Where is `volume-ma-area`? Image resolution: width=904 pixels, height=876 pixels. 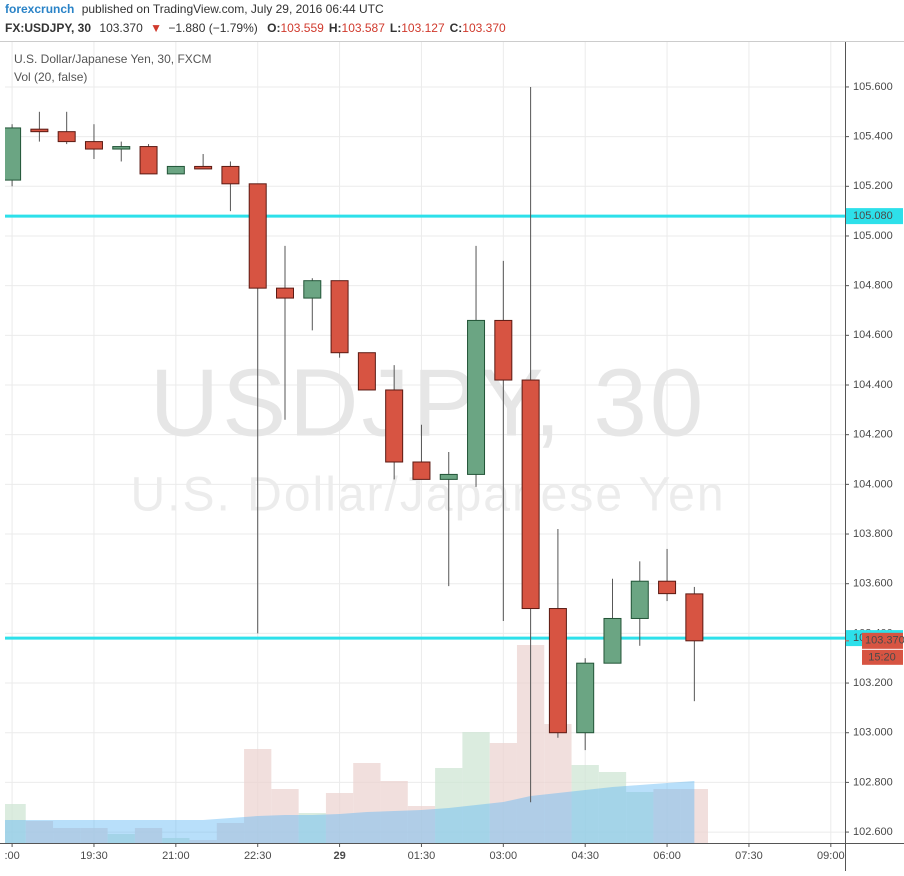
volume-ma-area is located at coordinates (350, 812).